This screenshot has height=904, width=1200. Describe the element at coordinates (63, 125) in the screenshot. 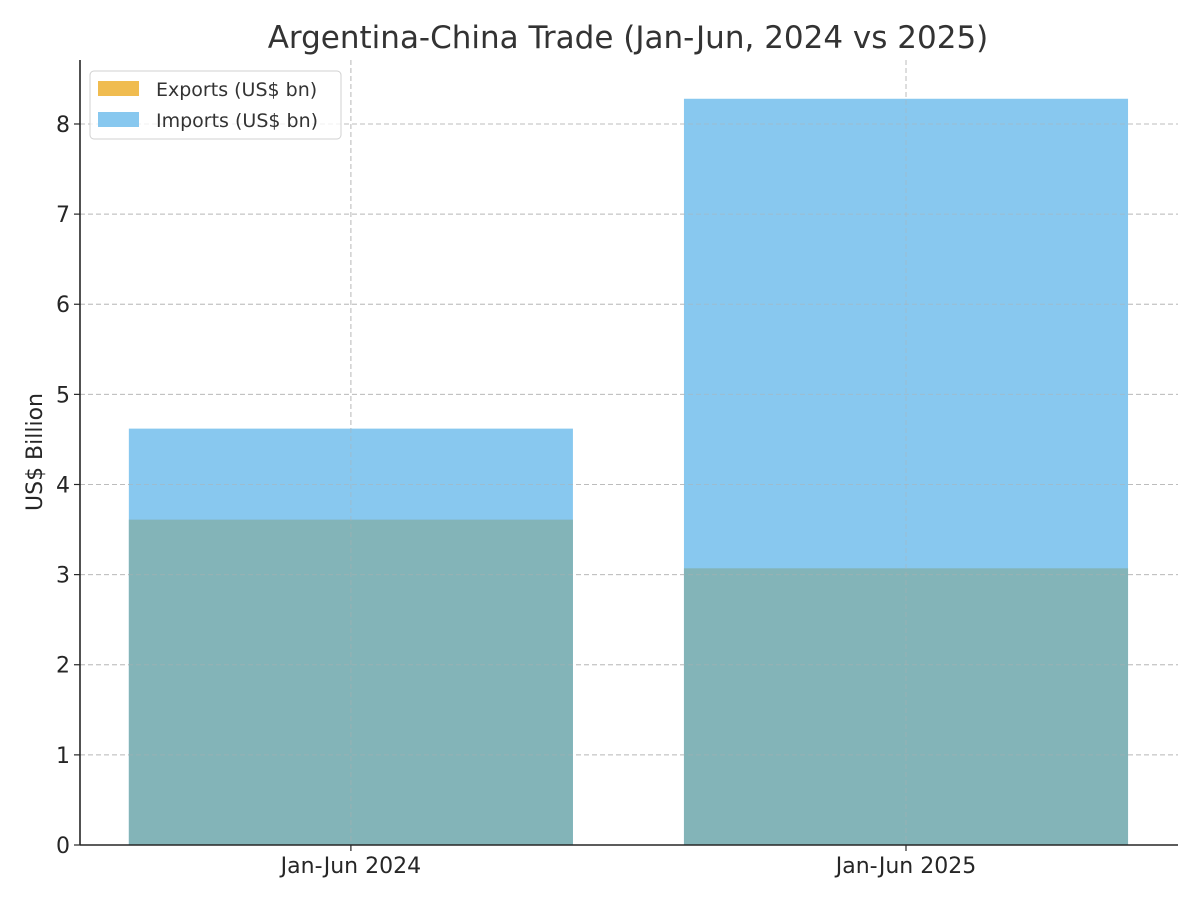

I see `y-tick-label: 8` at that location.